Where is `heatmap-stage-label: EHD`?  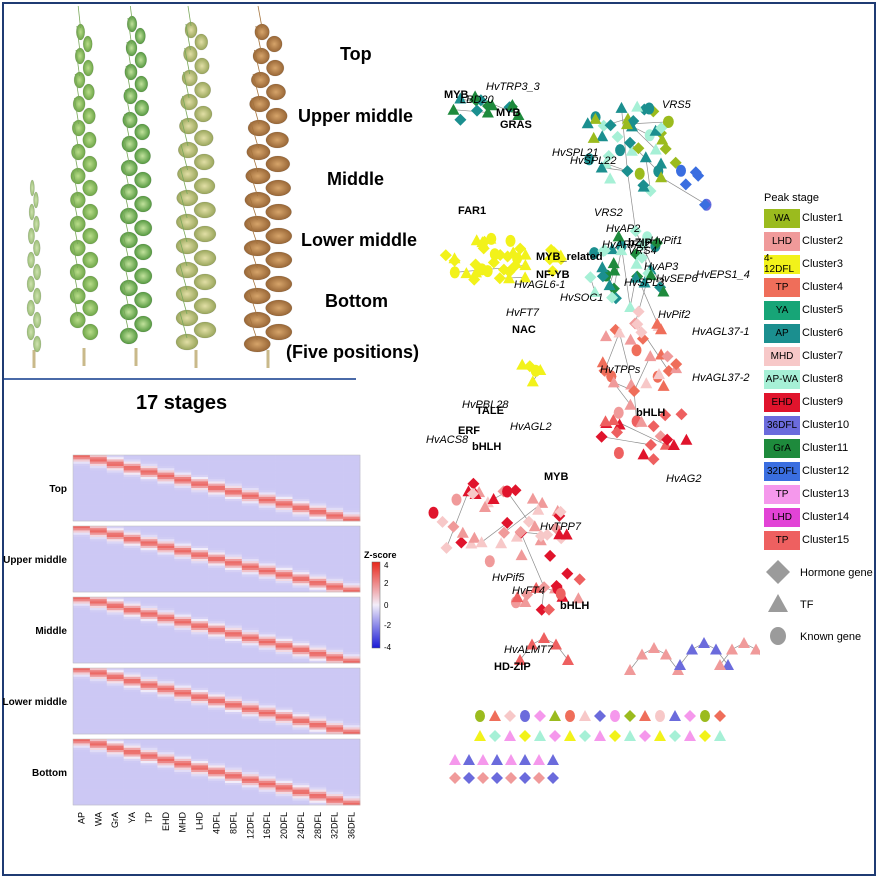
heatmap-stage-label: EHD is located at coordinates (166, 822).